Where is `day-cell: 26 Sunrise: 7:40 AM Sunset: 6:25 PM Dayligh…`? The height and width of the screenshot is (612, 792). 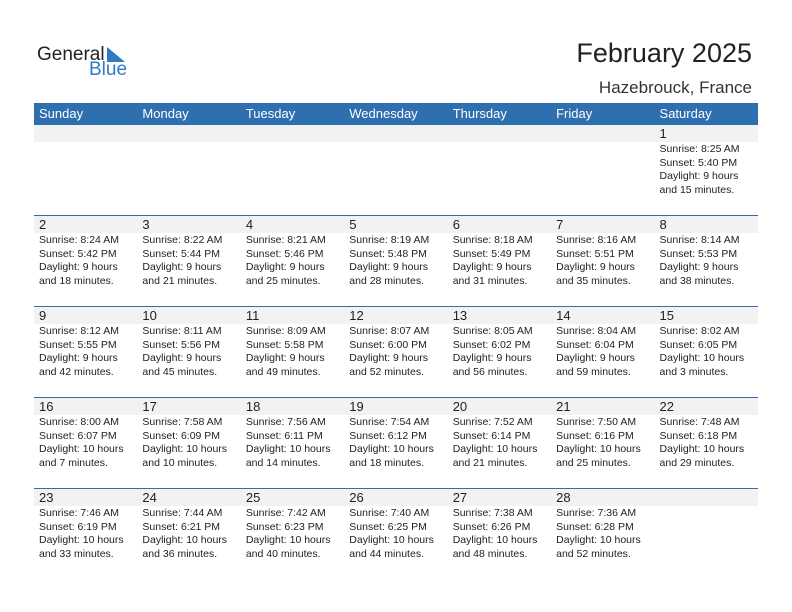
day-cell: 26 Sunrise: 7:40 AM Sunset: 6:25 PM Dayligh… is located at coordinates (396, 534).